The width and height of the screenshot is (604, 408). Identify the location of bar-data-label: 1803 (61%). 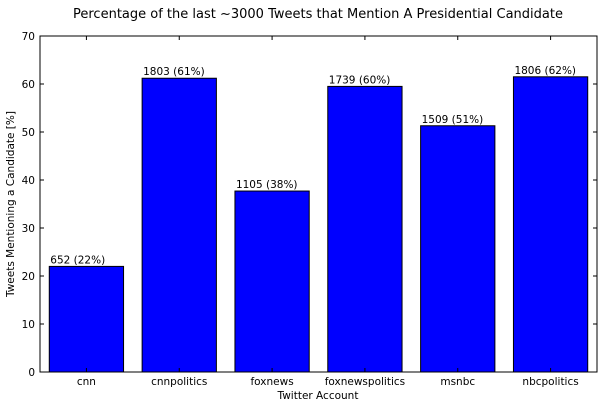
(174, 72).